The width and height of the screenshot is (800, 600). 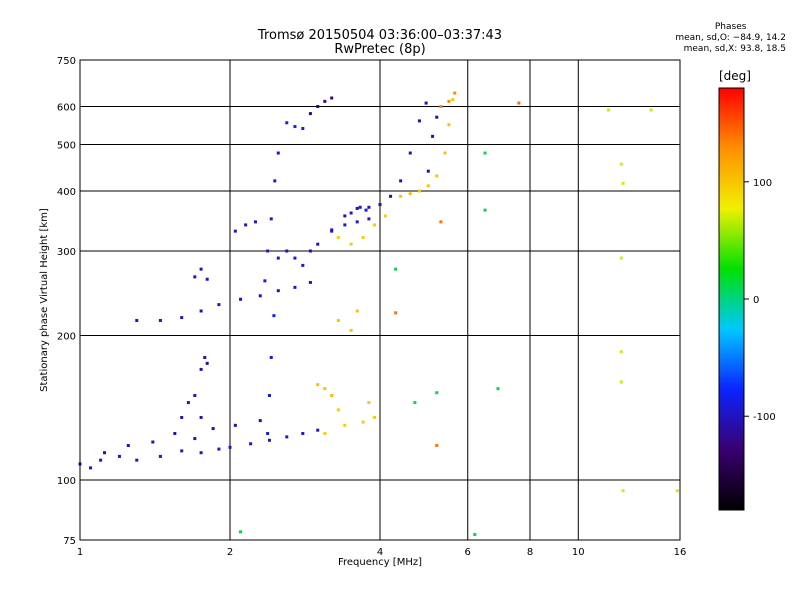 I want to click on y-tick-labels: 75 100 200 300 400 500 600 750, so click(x=66, y=301).